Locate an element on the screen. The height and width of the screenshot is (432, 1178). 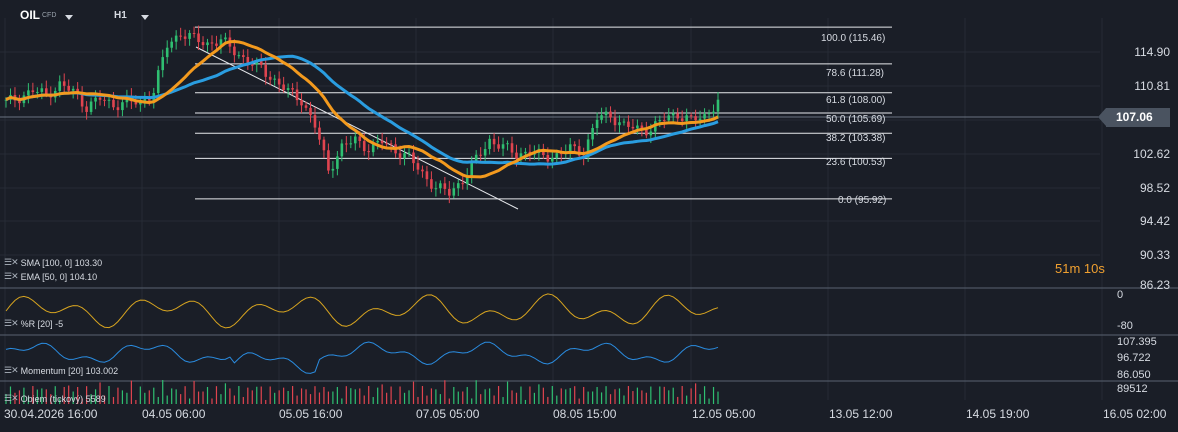
fib-label: 61.8 (108.00) is located at coordinates (856, 100).